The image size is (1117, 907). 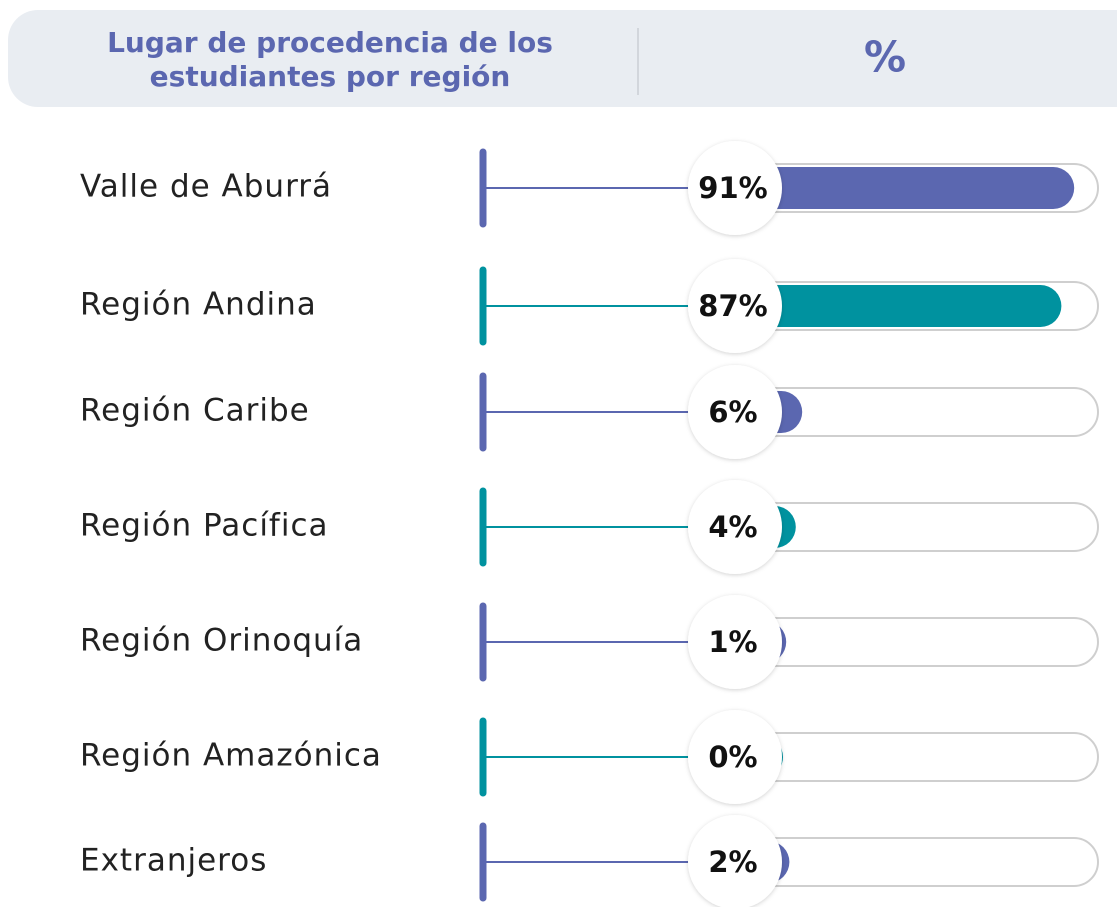 What do you see at coordinates (885, 57) in the screenshot?
I see `header-value: %` at bounding box center [885, 57].